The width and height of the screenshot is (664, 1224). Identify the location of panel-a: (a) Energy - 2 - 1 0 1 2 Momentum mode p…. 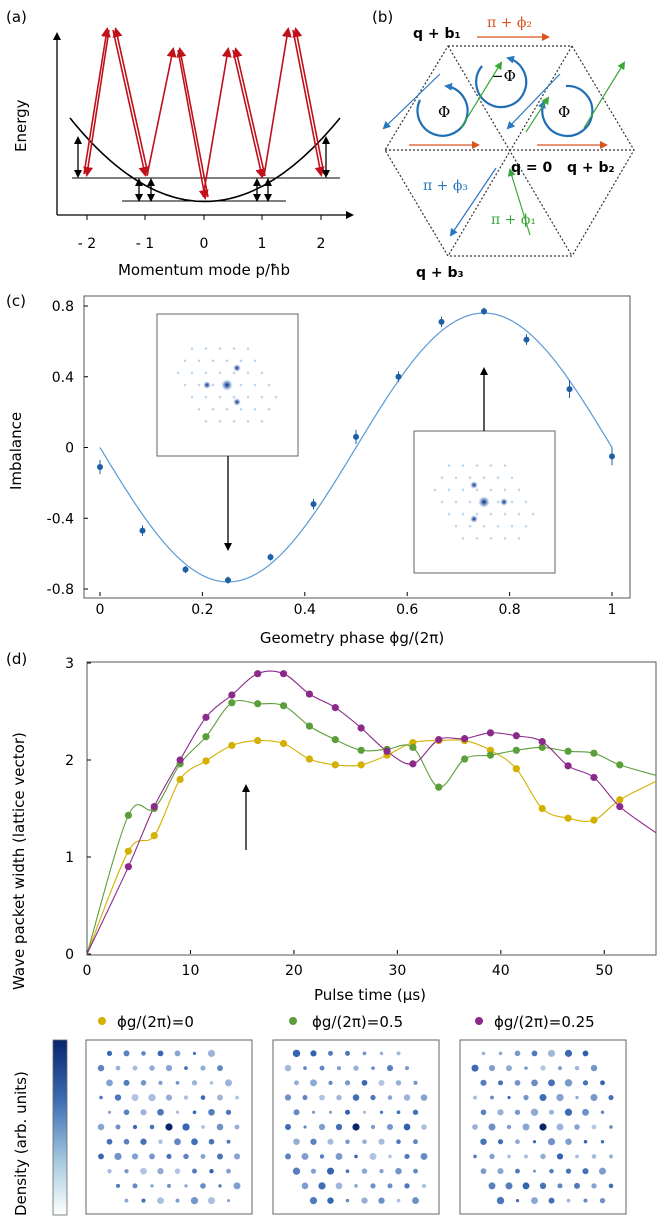
(180, 143).